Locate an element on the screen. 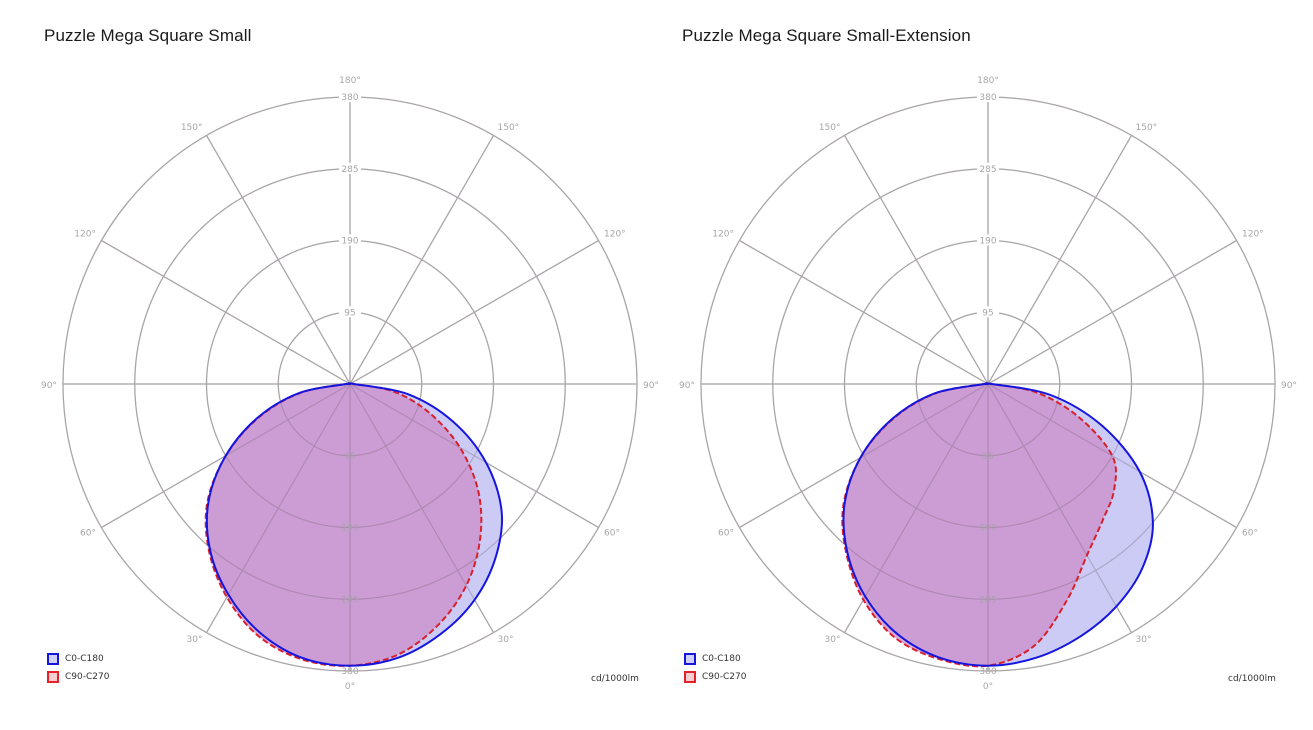 The width and height of the screenshot is (1313, 730). legend-left: C0-C180 C90-C270 is located at coordinates (78, 668).